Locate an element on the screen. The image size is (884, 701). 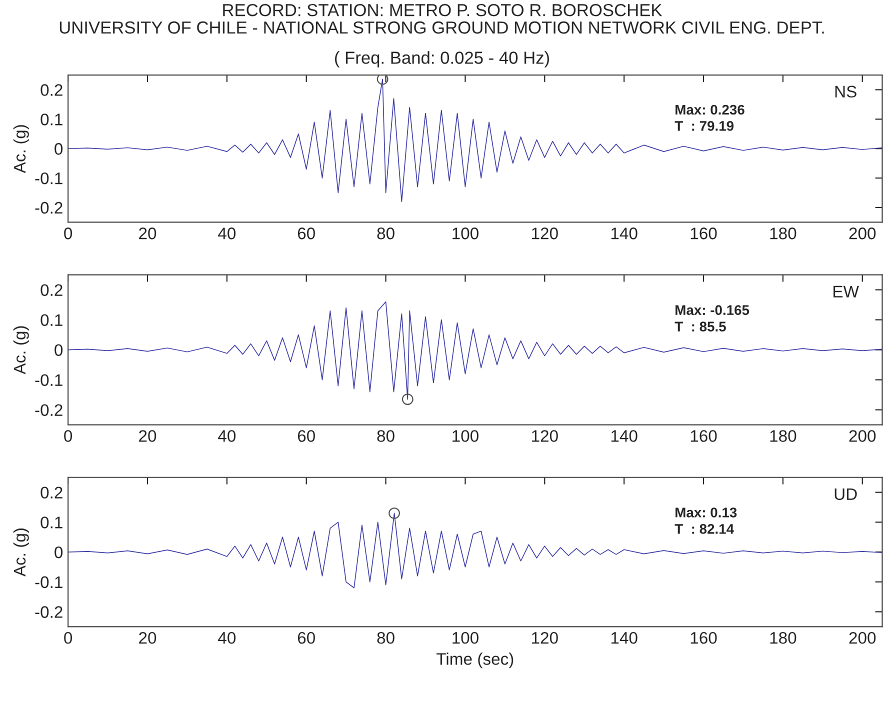
annotation: Max: -0.165 is located at coordinates (713, 310).